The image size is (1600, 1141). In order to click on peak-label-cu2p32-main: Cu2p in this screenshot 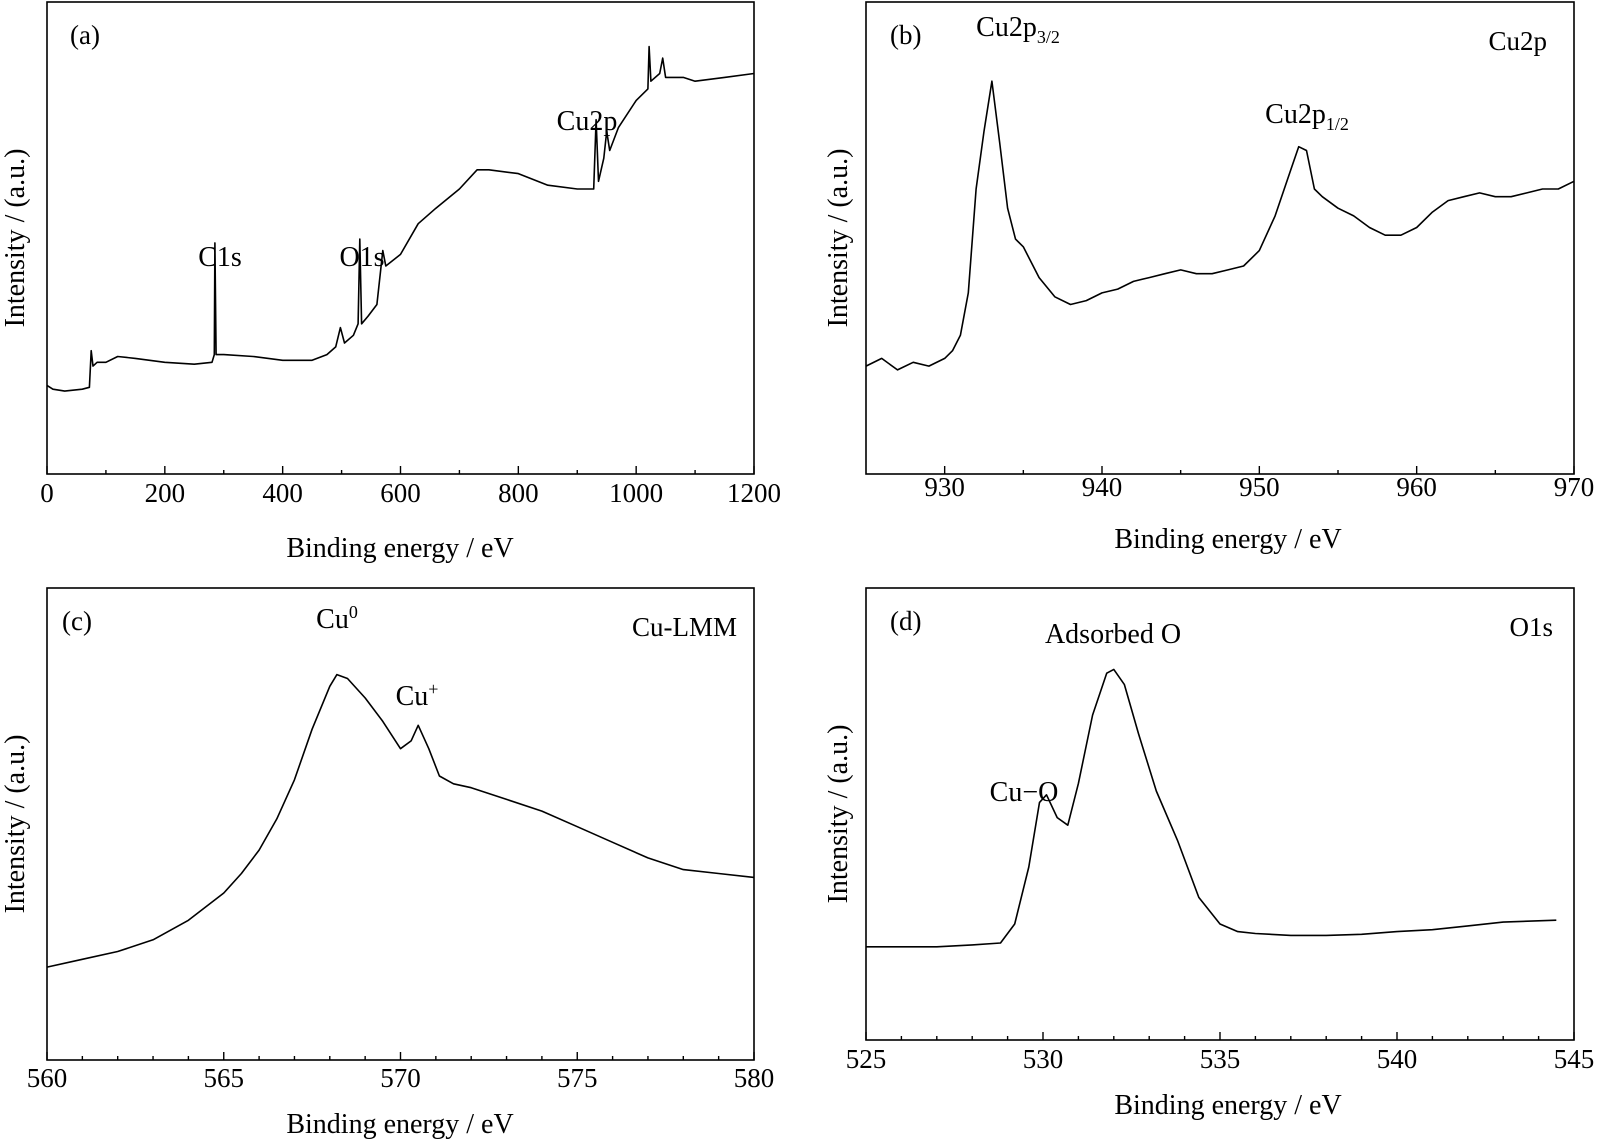, I will do `click(1006, 27)`.